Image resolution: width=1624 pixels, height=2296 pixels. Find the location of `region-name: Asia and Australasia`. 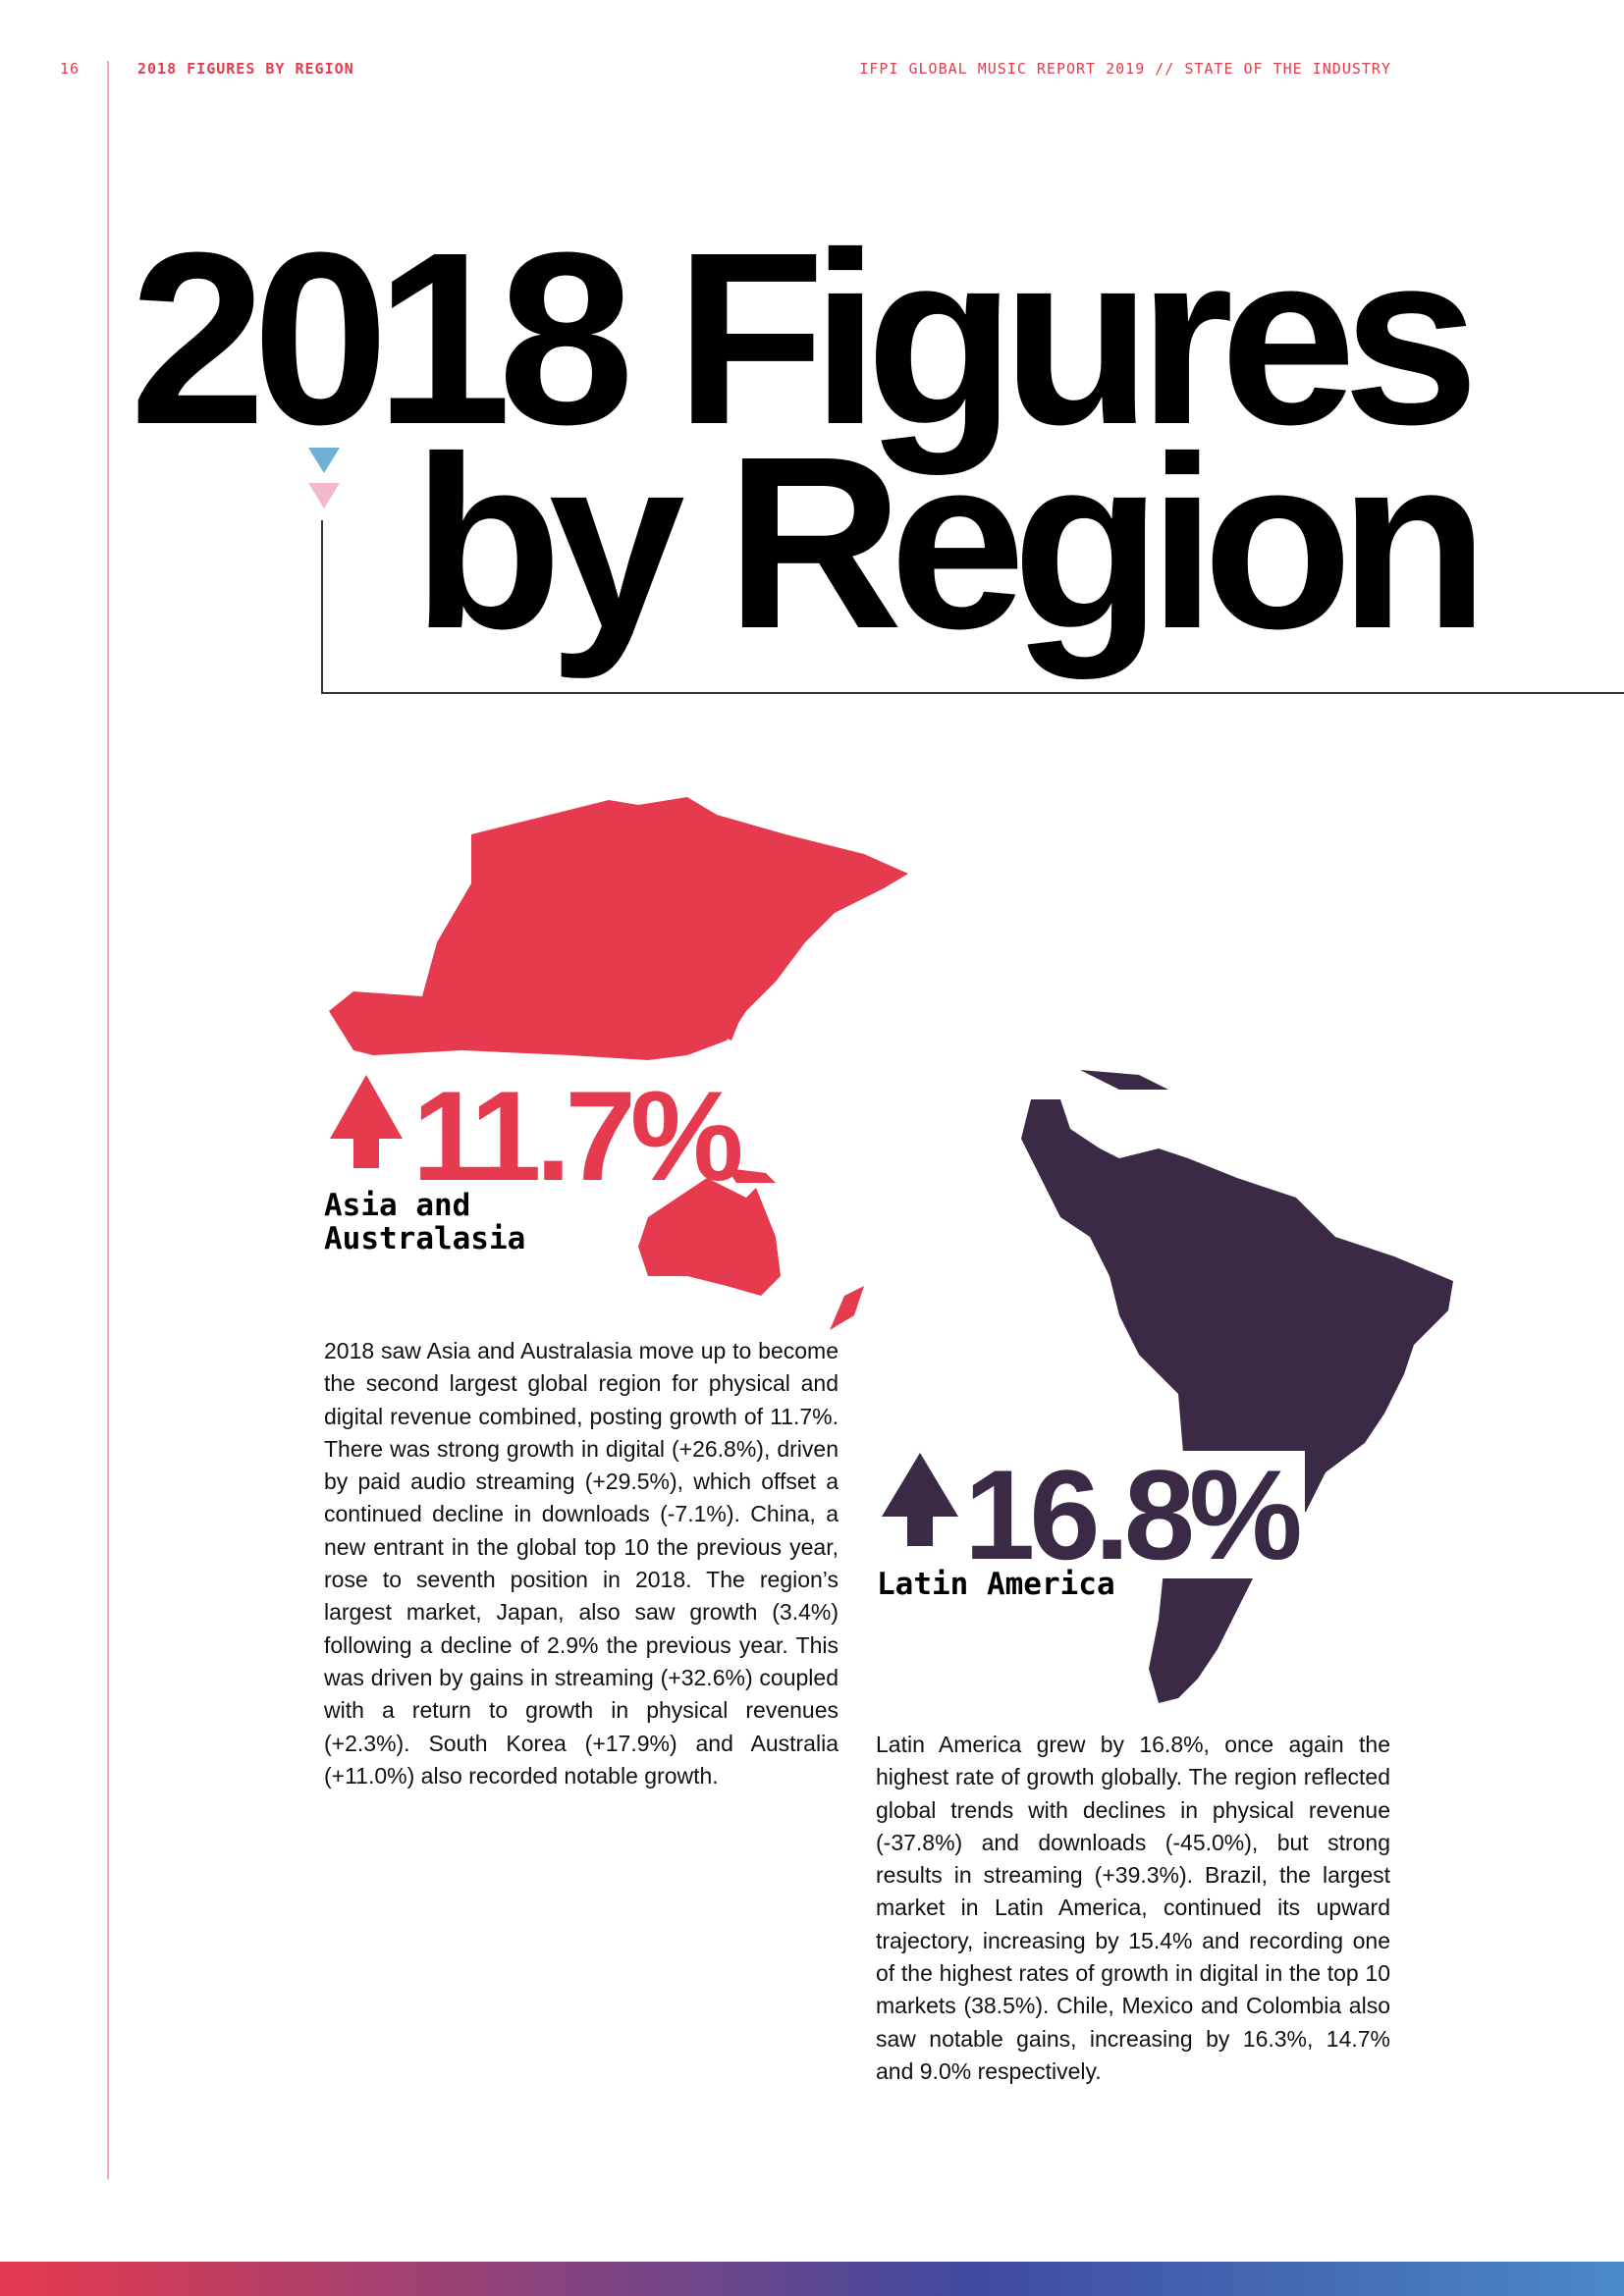

region-name: Asia and Australasia is located at coordinates (425, 1222).